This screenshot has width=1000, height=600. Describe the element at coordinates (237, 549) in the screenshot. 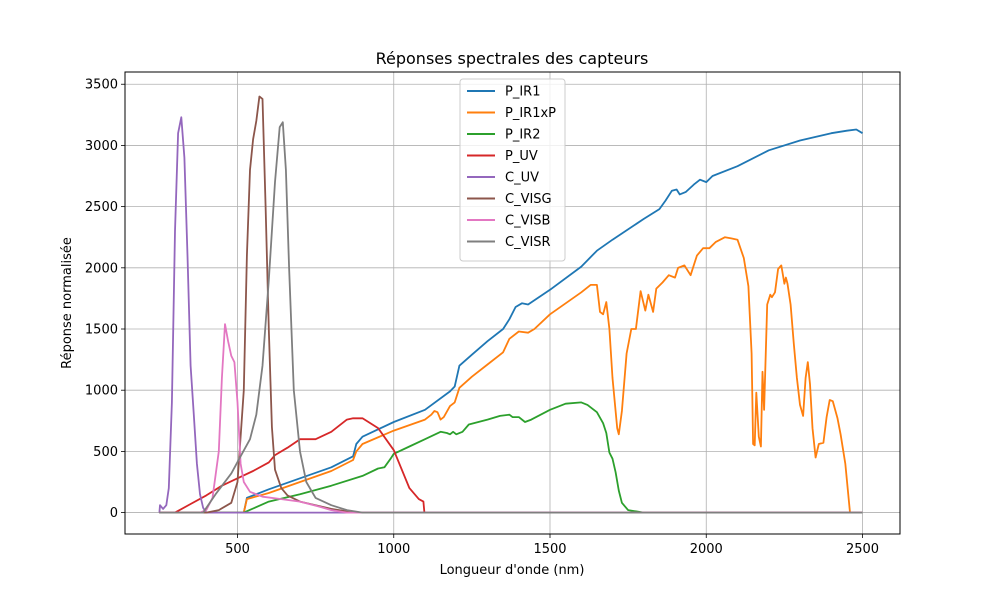

I see `x-tick-label: 500` at that location.